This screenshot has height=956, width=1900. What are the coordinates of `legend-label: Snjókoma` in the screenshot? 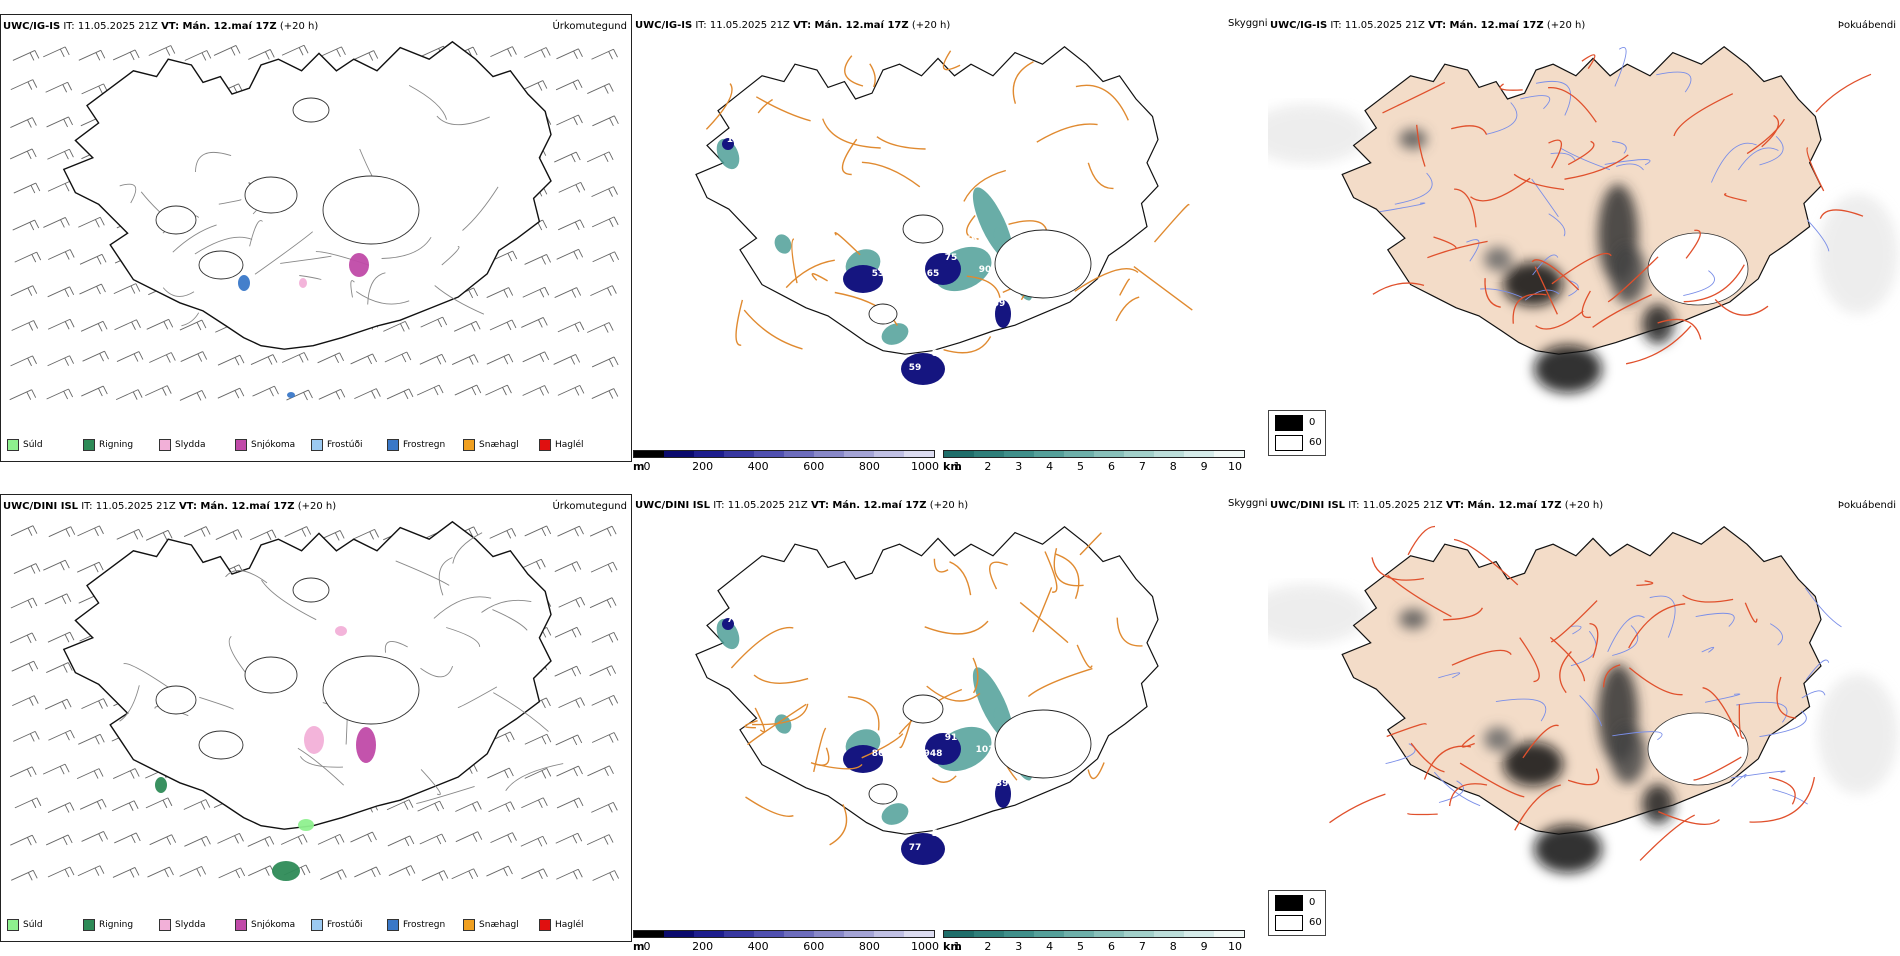 It's located at (273, 445).